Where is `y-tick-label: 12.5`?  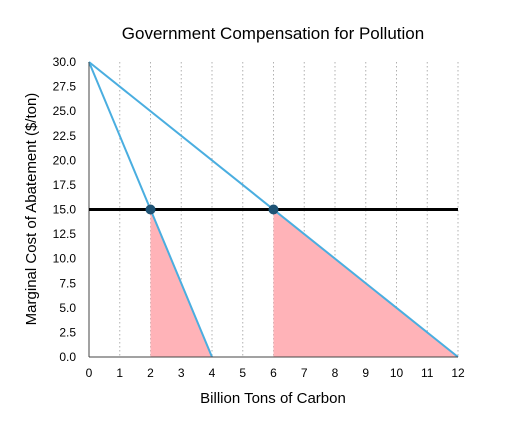 y-tick-label: 12.5 is located at coordinates (65, 234).